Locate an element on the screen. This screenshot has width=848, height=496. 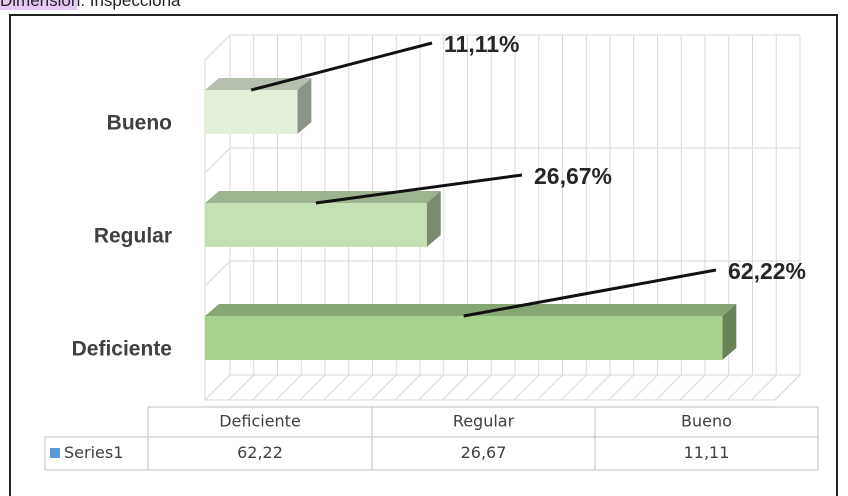
value-label: 62,22% is located at coordinates (767, 271).